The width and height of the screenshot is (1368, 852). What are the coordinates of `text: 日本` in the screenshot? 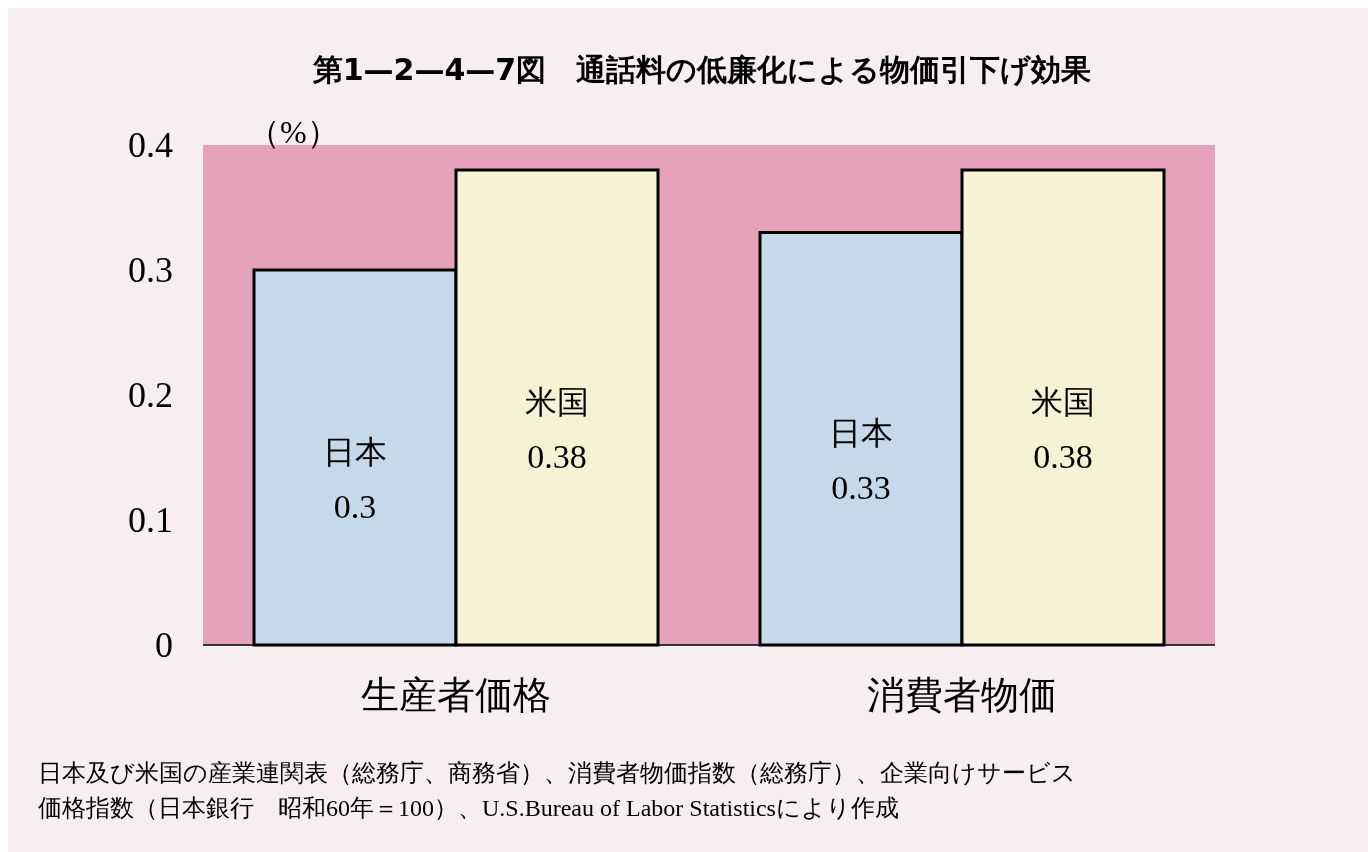 It's located at (861, 432).